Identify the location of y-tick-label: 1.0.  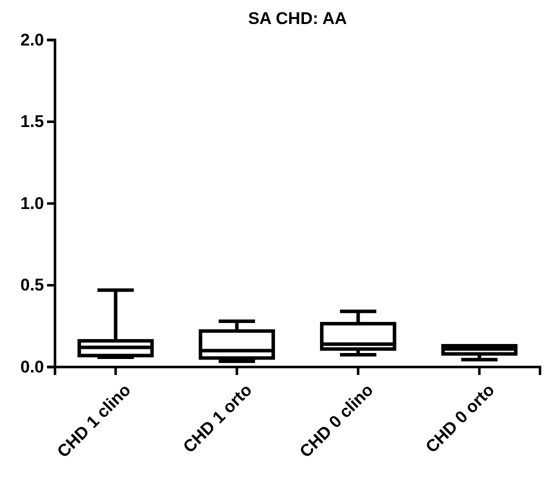
(32, 203).